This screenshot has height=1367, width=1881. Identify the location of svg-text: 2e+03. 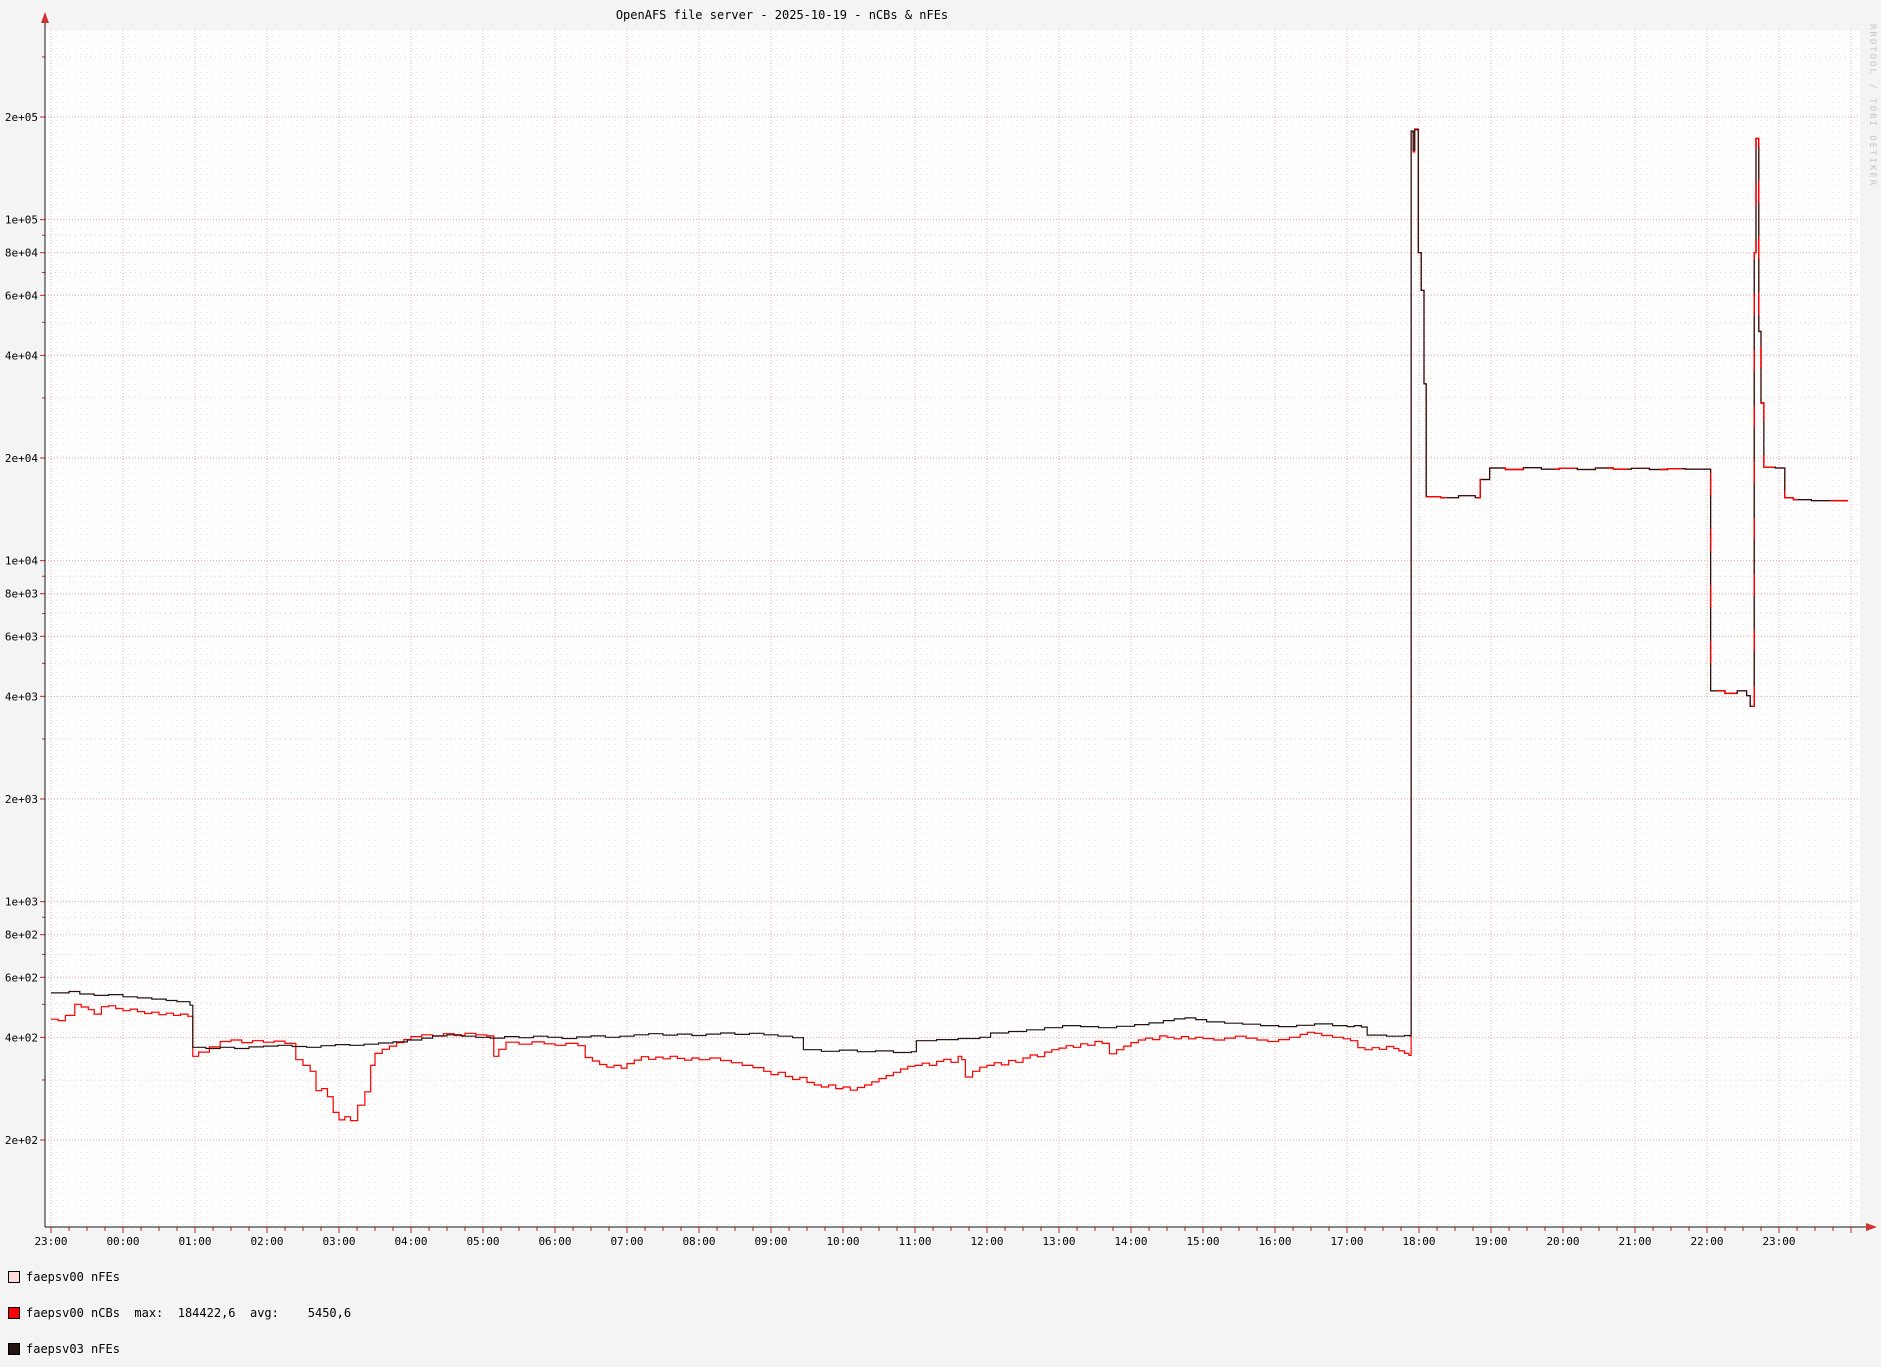
(21, 799).